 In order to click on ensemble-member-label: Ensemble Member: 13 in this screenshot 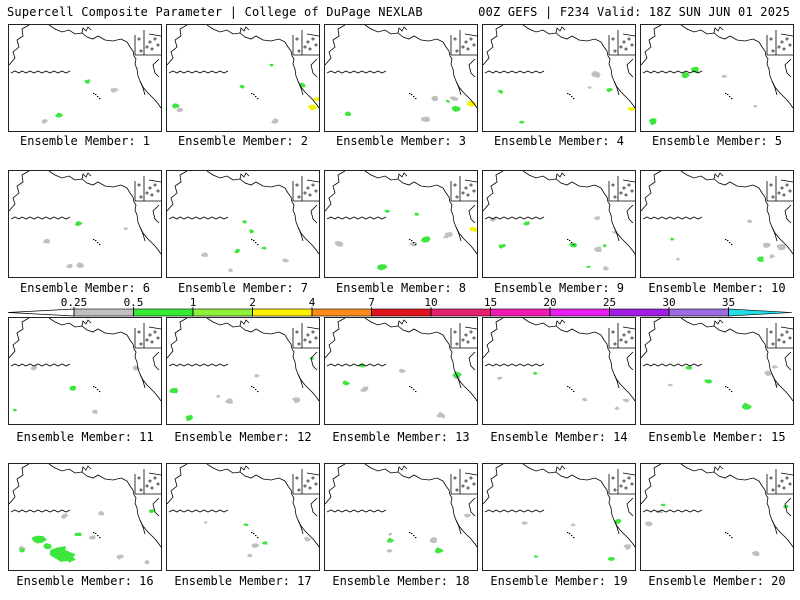, I will do `click(401, 437)`.